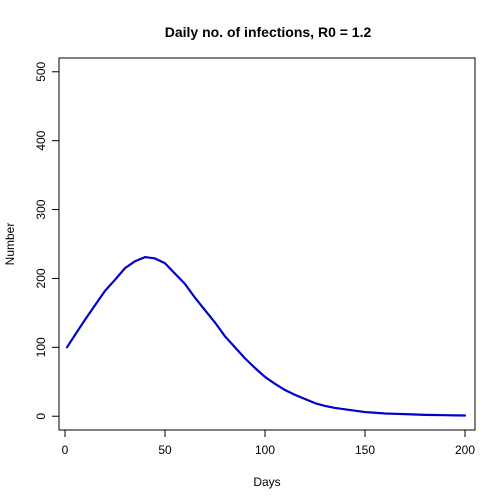  What do you see at coordinates (165, 450) in the screenshot?
I see `x-tick-label: 50` at bounding box center [165, 450].